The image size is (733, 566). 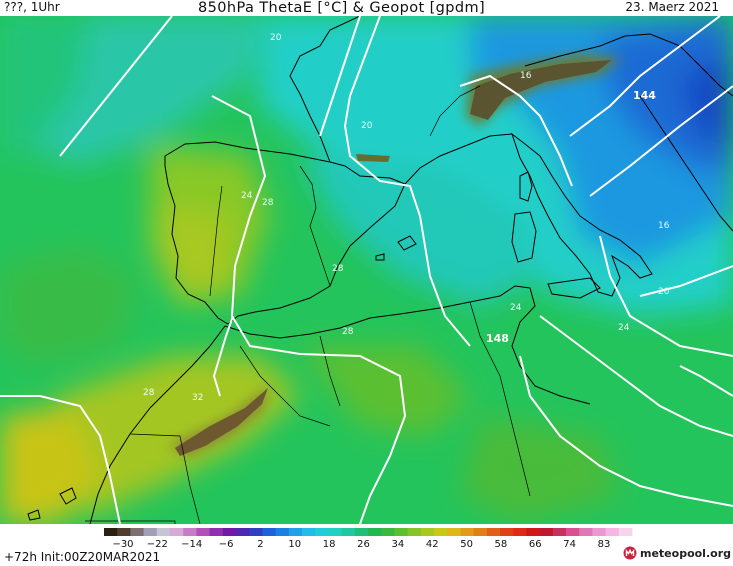 What do you see at coordinates (197, 398) in the screenshot?
I see `contour-label: 32` at bounding box center [197, 398].